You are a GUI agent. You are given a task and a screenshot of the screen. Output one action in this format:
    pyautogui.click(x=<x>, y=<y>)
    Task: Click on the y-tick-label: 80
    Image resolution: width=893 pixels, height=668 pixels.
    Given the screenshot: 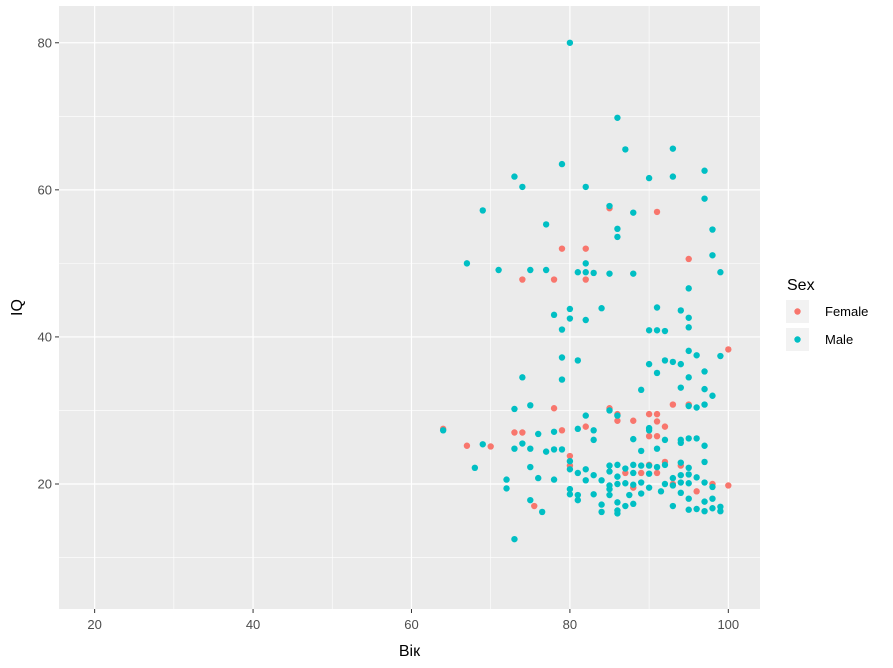 What is the action you would take?
    pyautogui.click(x=45, y=42)
    